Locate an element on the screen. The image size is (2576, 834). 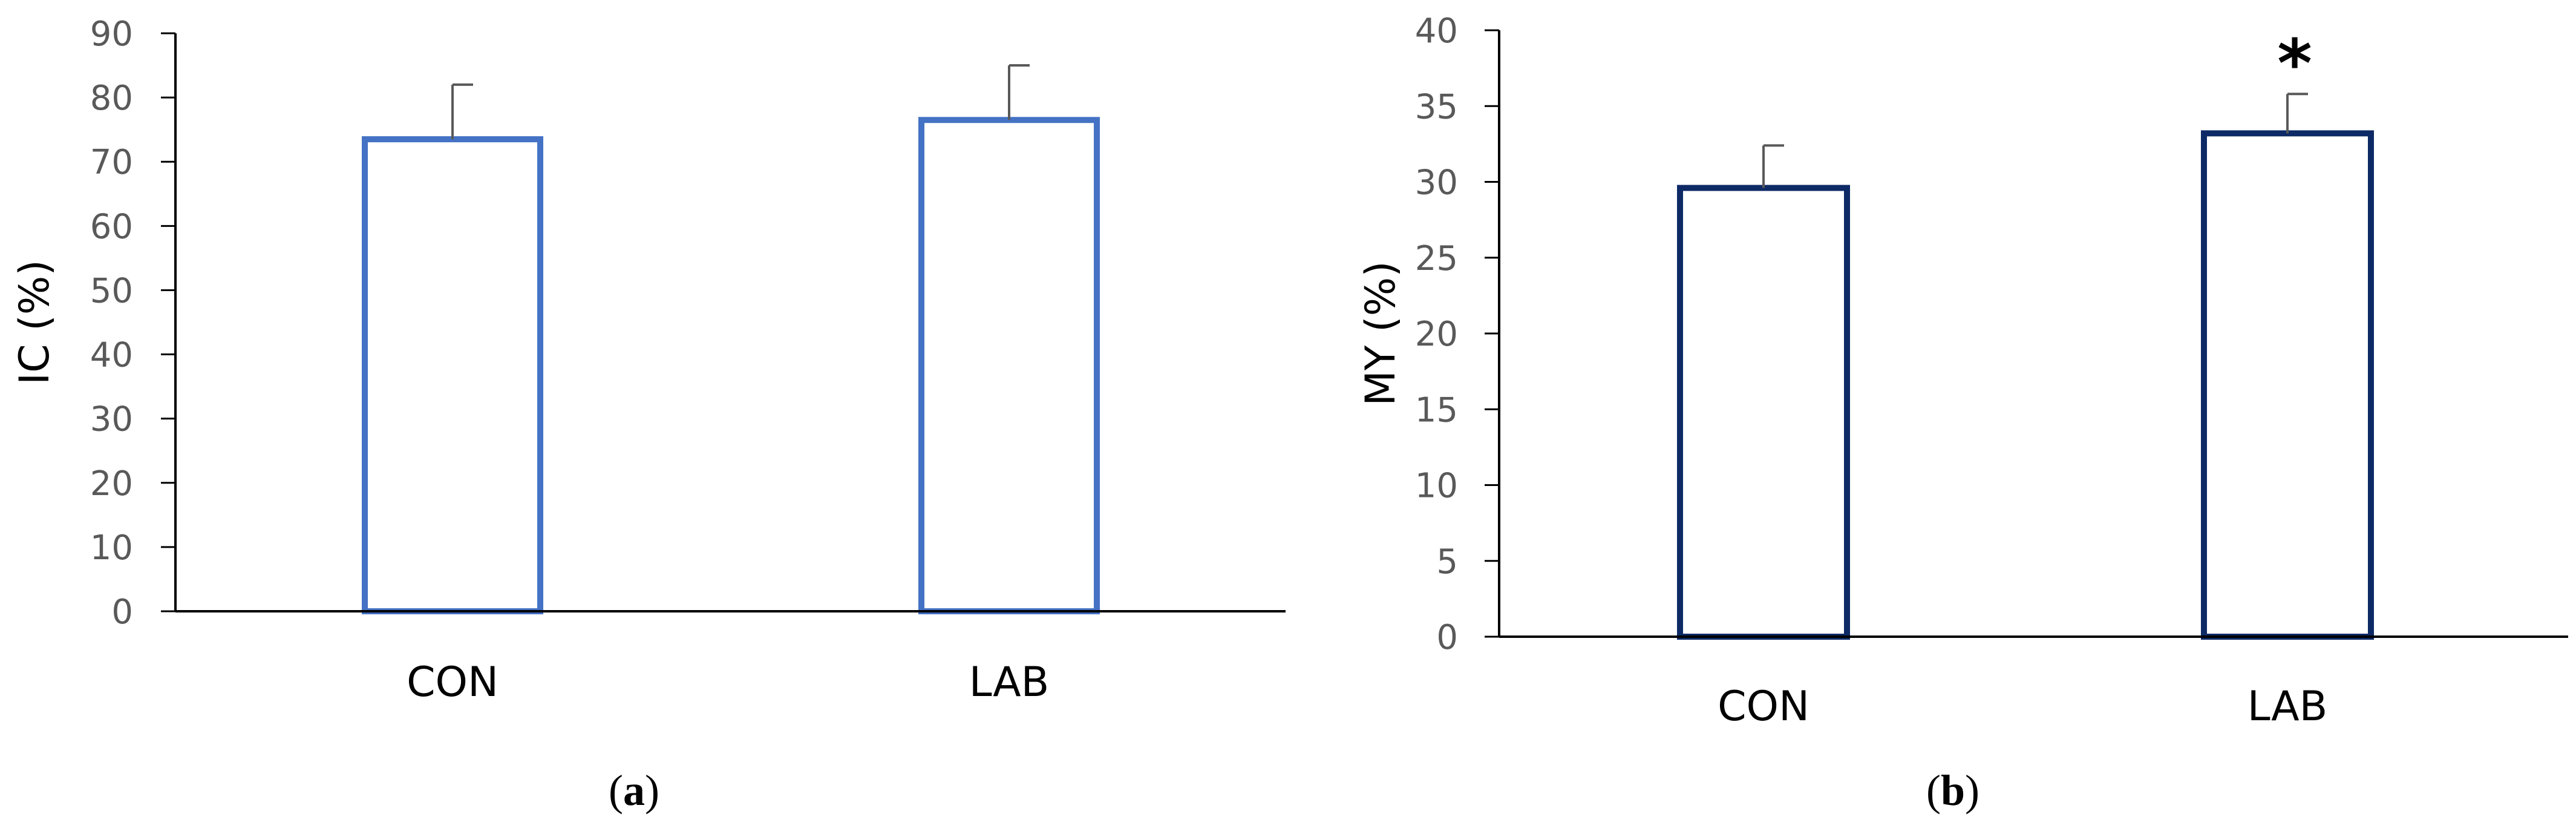
y-axis-title: IC (%) is located at coordinates (35, 322).